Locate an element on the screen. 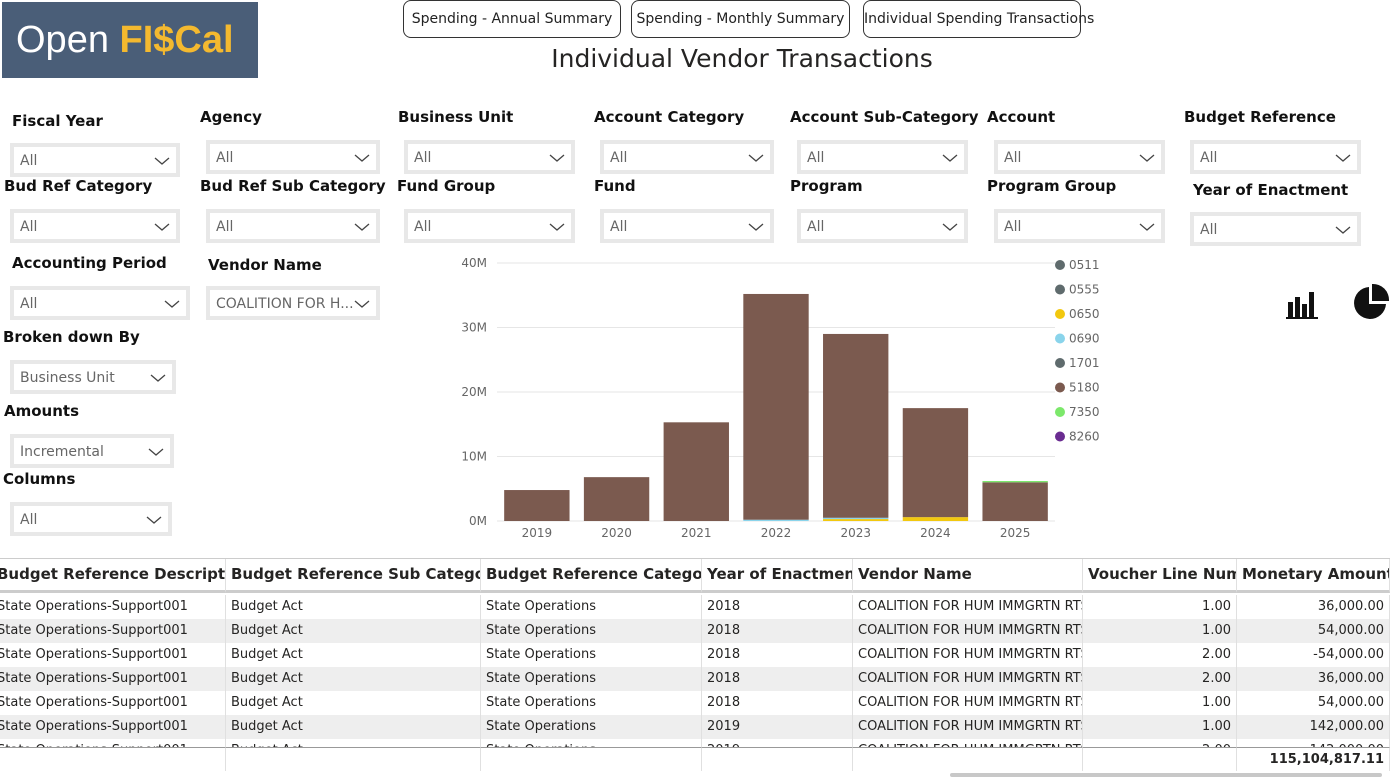 Image resolution: width=1394 pixels, height=781 pixels. x-tick-label: 2020 is located at coordinates (616, 533).